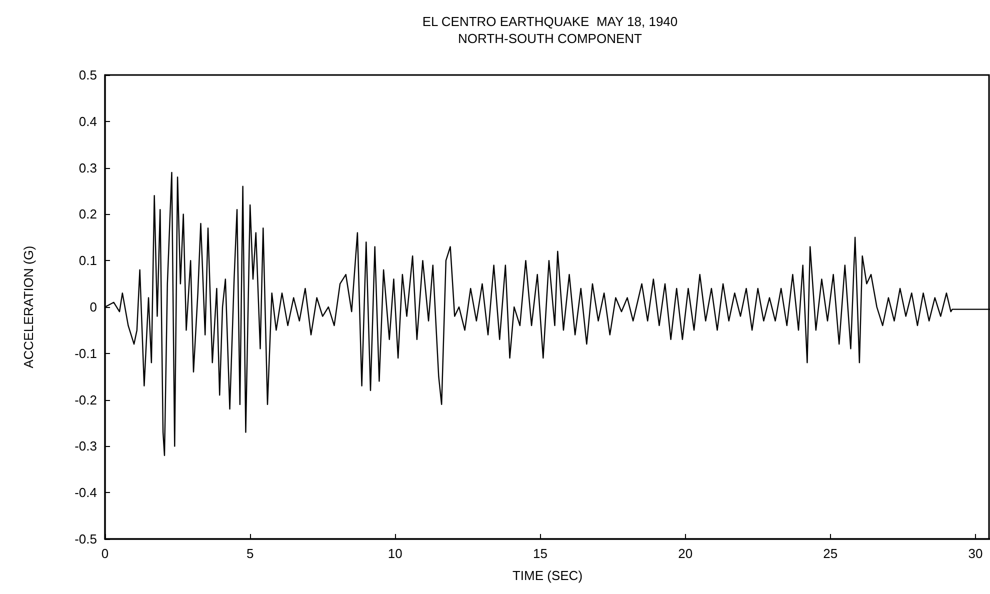 This screenshot has height=594, width=990. What do you see at coordinates (87, 75) in the screenshot?
I see `y-tick-label: 0.5` at bounding box center [87, 75].